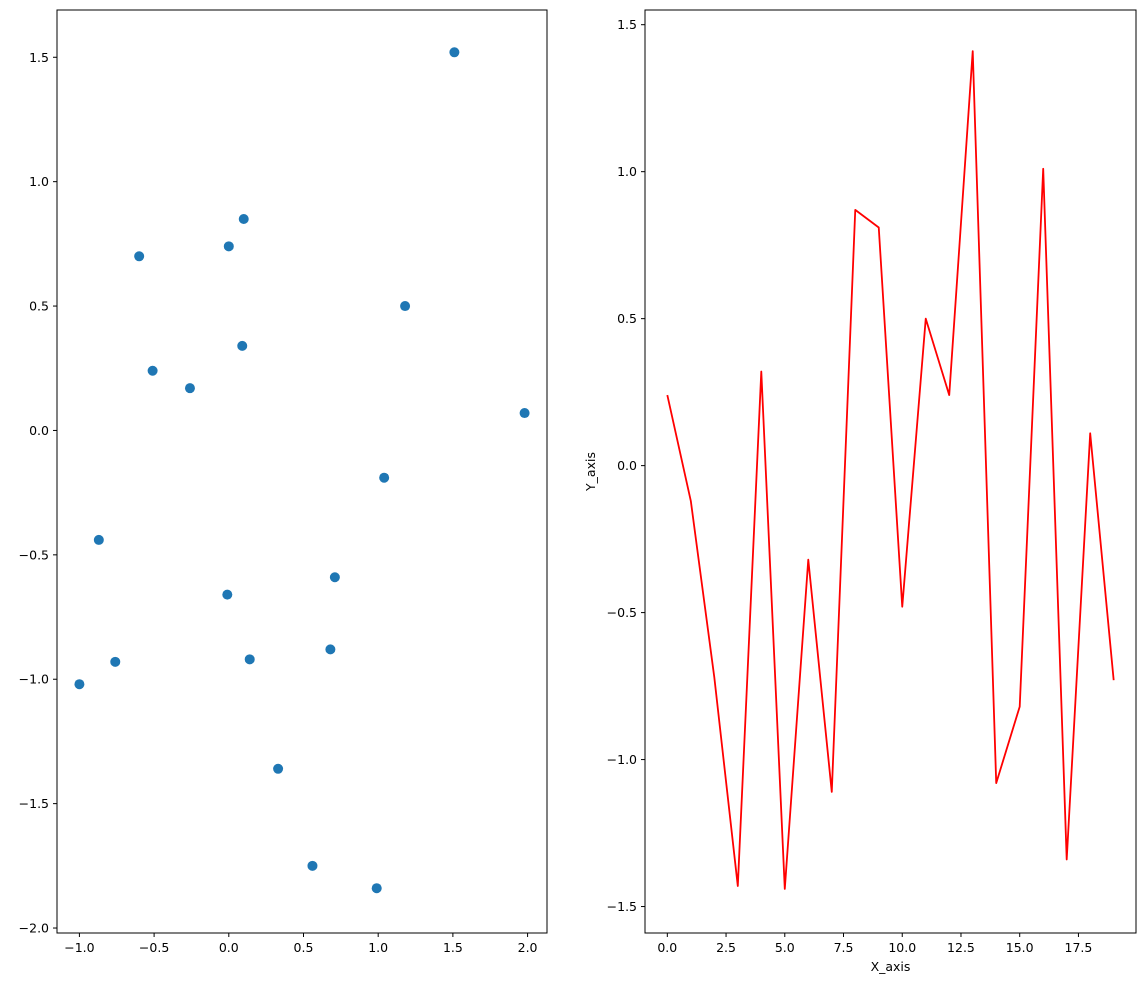  Describe the element at coordinates (528, 947) in the screenshot. I see `x-tick-label: 2.0` at that location.